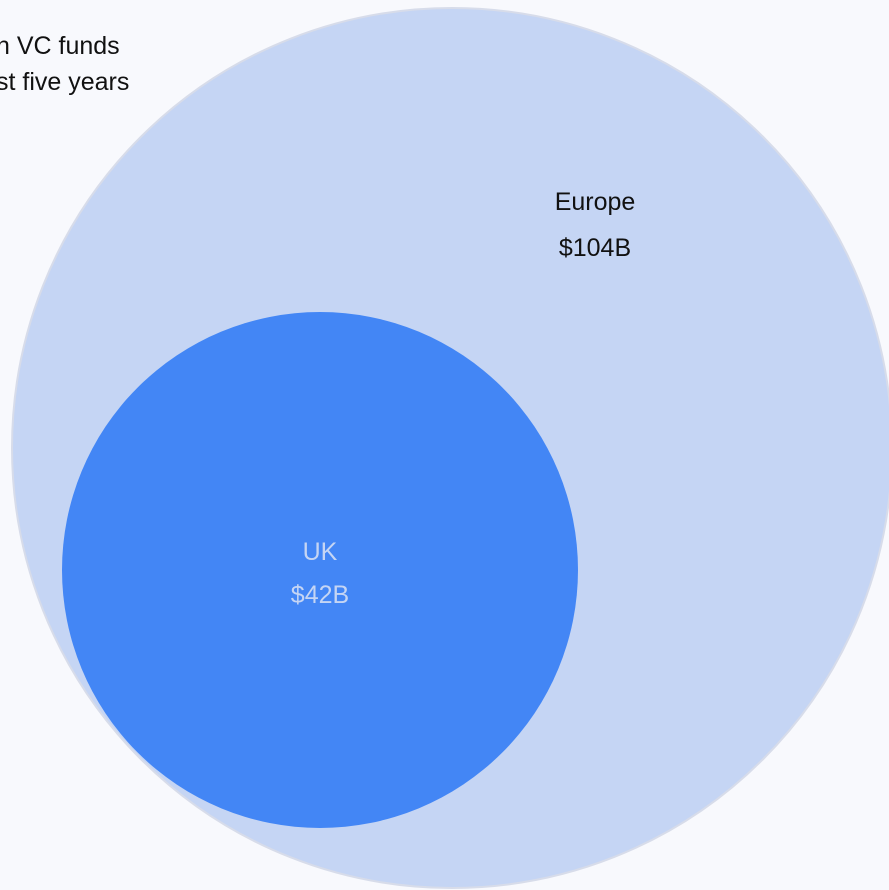 This screenshot has height=890, width=889. Describe the element at coordinates (320, 595) in the screenshot. I see `uk-value-label: $42B` at that location.